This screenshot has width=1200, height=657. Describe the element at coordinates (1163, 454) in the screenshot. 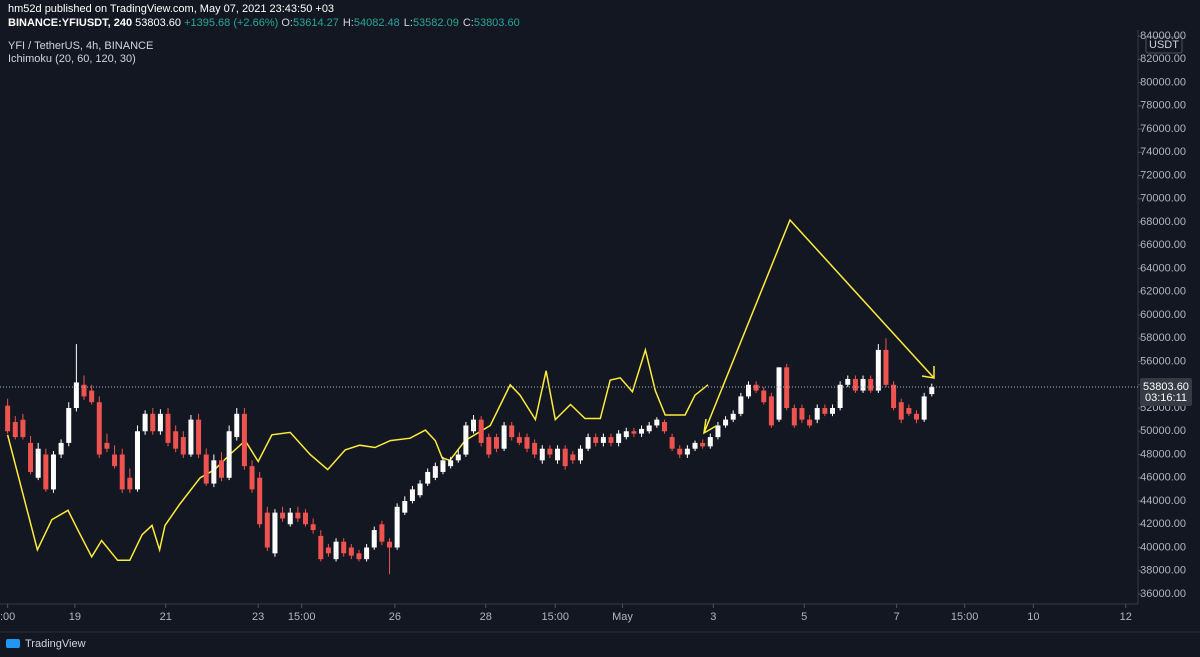

I see `y-tick-label: 48000.00` at that location.